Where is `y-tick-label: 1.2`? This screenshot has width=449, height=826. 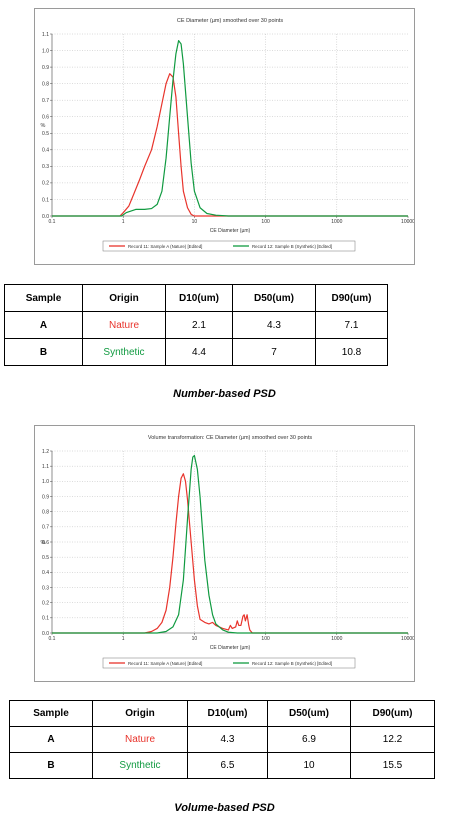
y-tick-label: 1.2 is located at coordinates (45, 452).